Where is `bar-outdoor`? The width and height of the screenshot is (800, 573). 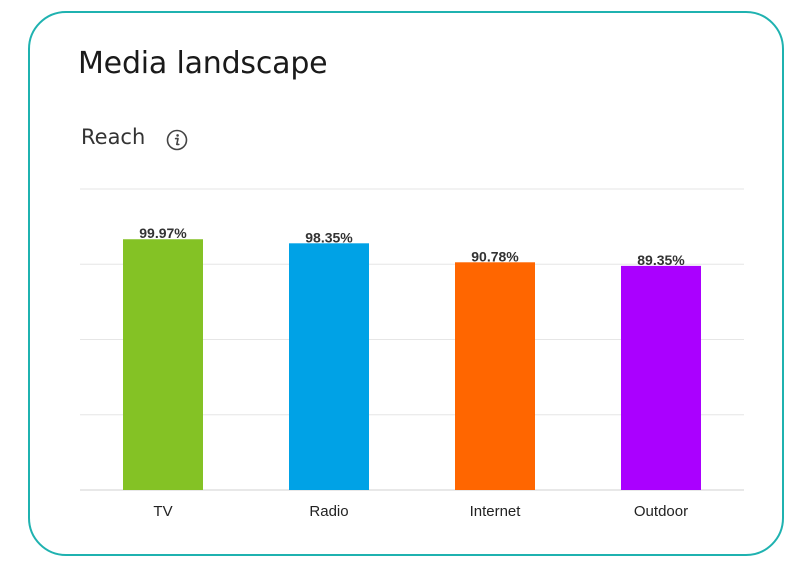
bar-outdoor is located at coordinates (661, 377).